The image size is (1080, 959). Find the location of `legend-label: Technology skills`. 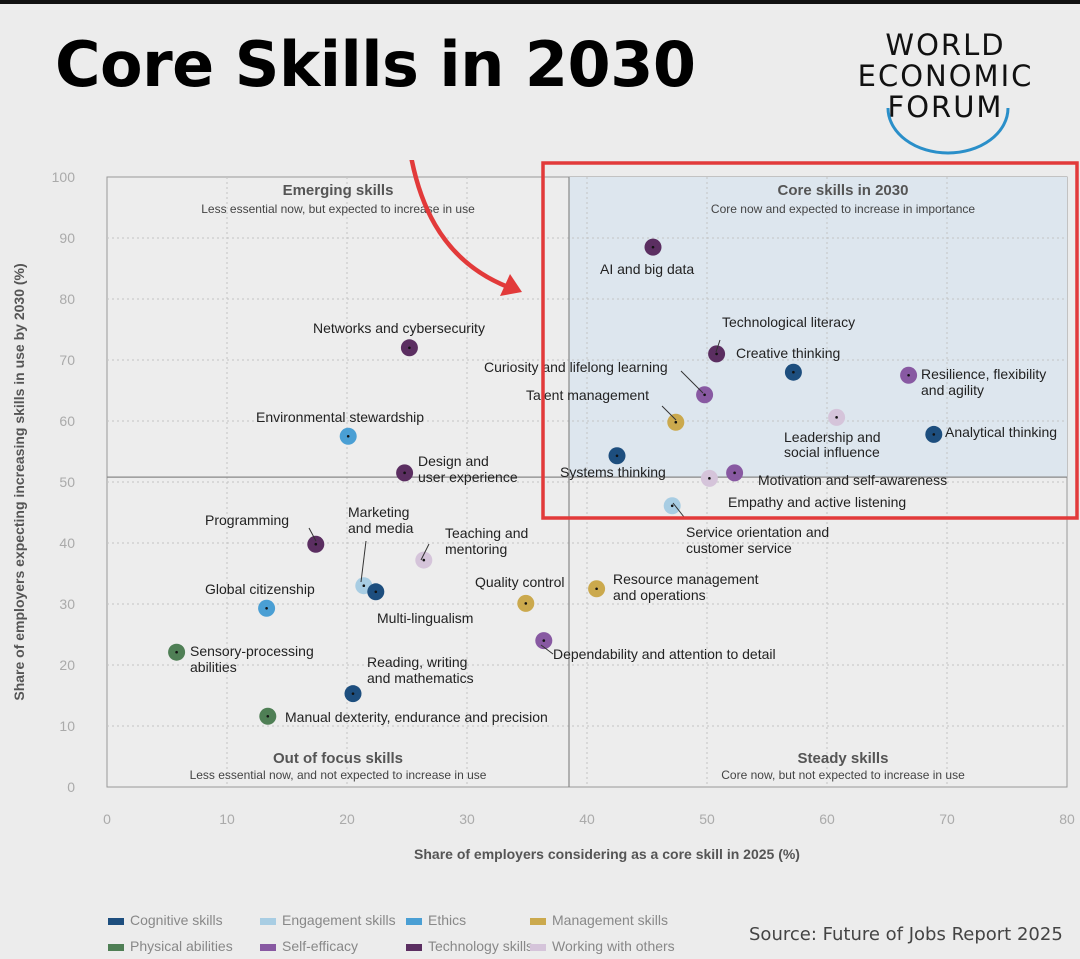

legend-label: Technology skills is located at coordinates (481, 946).